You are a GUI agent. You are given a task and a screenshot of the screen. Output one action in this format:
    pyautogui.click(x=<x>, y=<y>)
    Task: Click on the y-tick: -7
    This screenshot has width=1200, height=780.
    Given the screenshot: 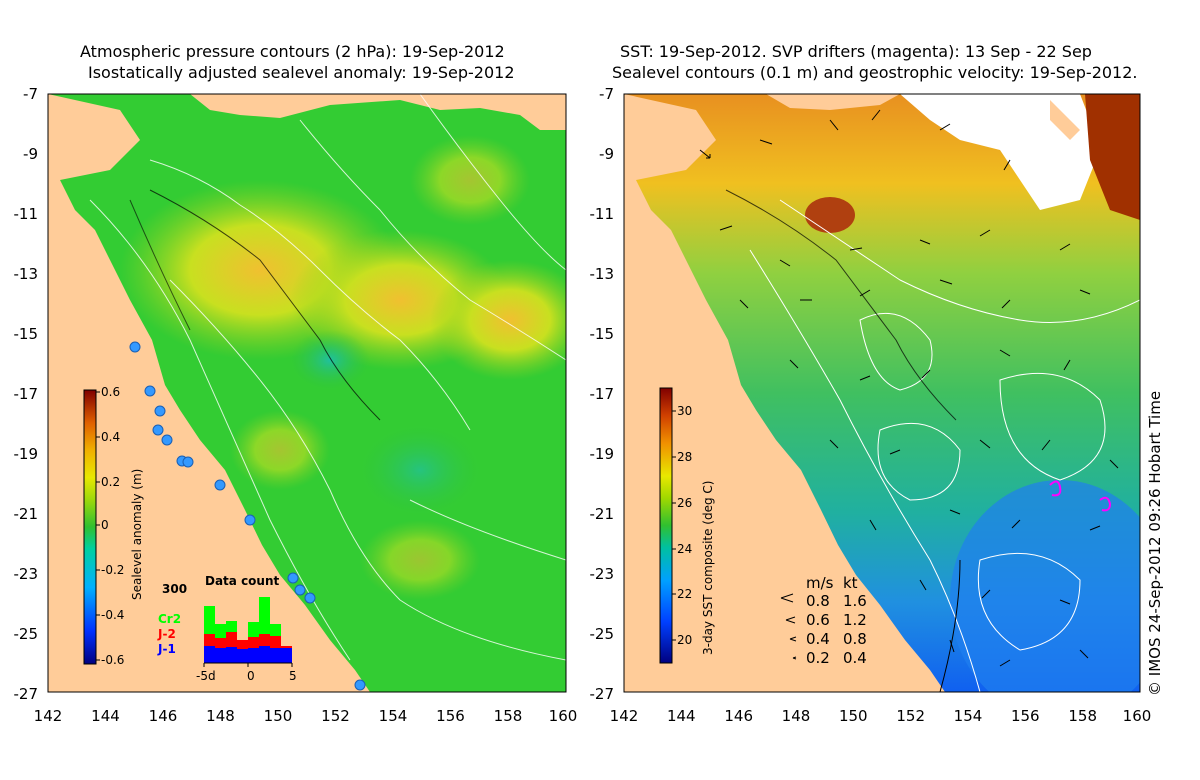 What is the action you would take?
    pyautogui.click(x=30, y=94)
    